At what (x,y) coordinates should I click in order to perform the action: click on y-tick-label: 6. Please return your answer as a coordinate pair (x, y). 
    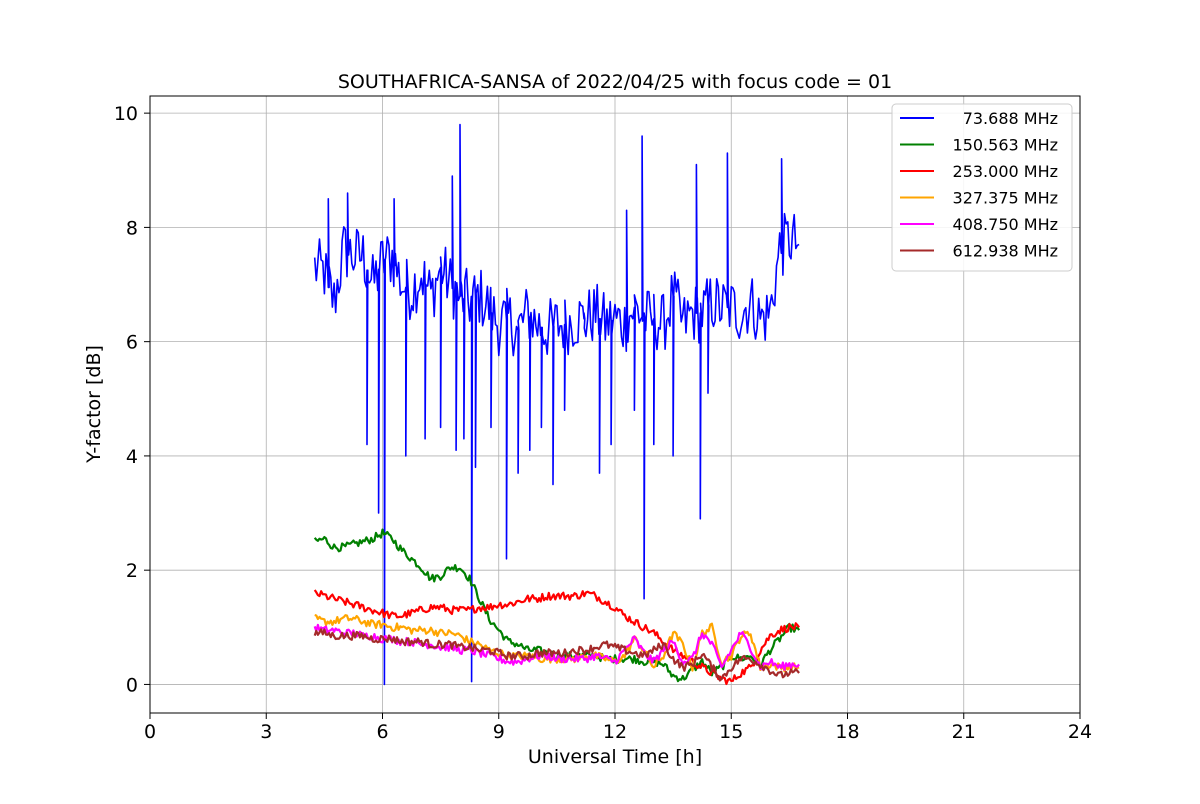
    Looking at the image, I should click on (132, 343).